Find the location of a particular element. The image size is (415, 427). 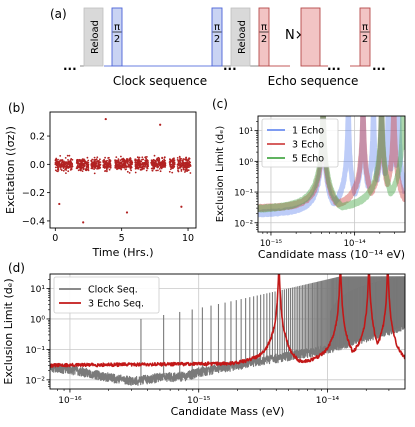

axes-frame is located at coordinates (331, 174).